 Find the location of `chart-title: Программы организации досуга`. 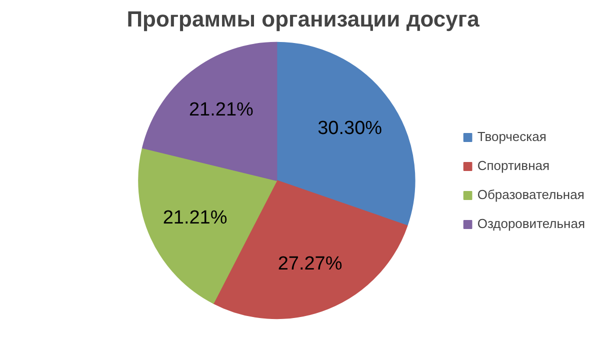

chart-title: Программы организации досуга is located at coordinates (303, 19).